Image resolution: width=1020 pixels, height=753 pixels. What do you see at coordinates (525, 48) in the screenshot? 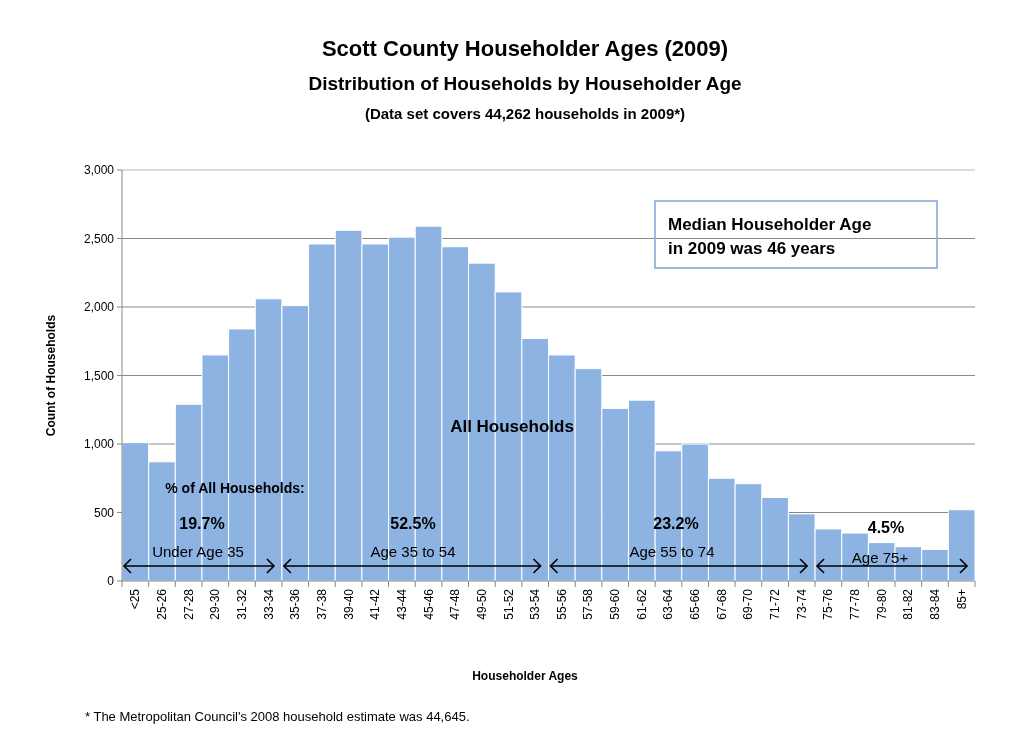
I see `chart-title: Scott County Householder Ages (2009)` at bounding box center [525, 48].